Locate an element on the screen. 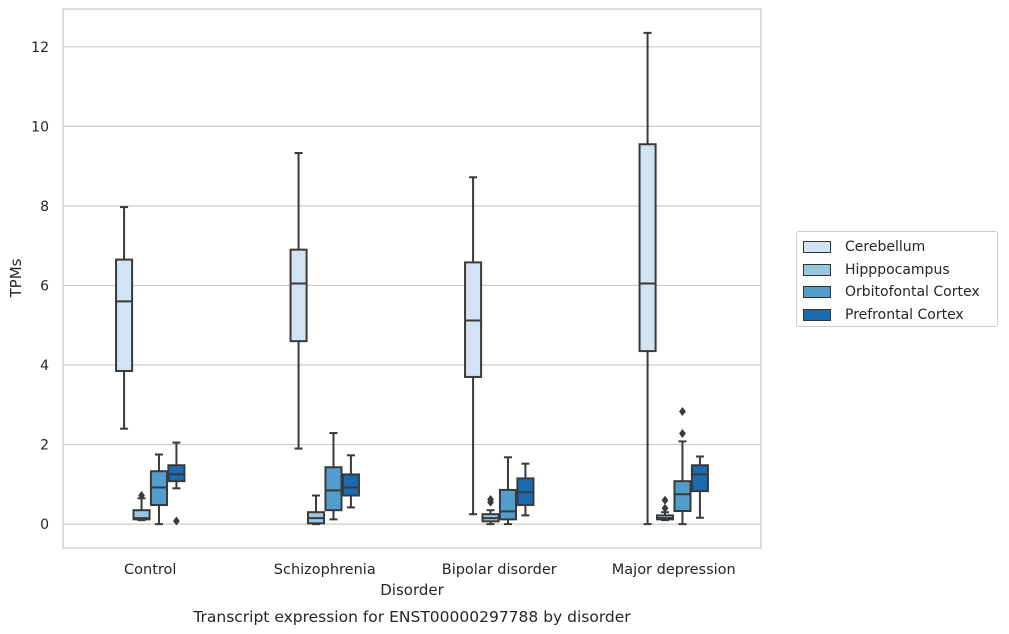  x-tick-label: Major depression is located at coordinates (674, 570).